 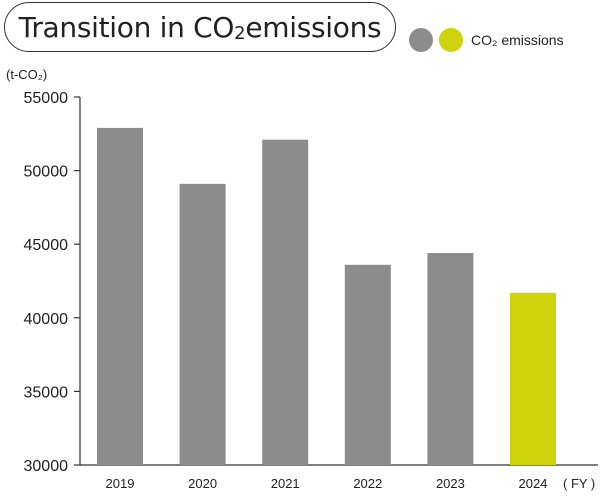 I want to click on y-tick-label: 30000, so click(x=46, y=466).